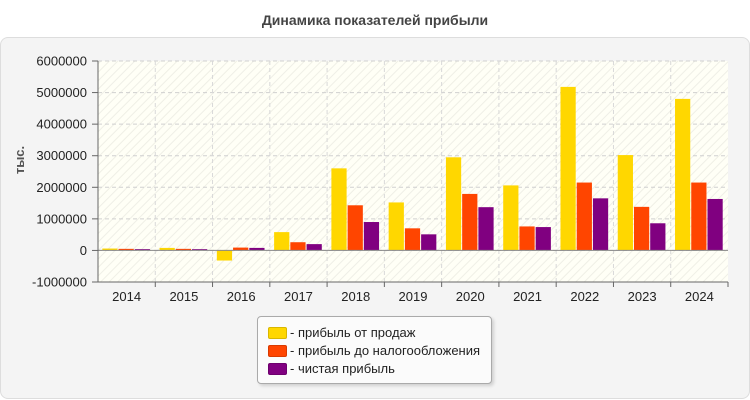  What do you see at coordinates (241, 296) in the screenshot?
I see `x-tick-label: 2016` at bounding box center [241, 296].